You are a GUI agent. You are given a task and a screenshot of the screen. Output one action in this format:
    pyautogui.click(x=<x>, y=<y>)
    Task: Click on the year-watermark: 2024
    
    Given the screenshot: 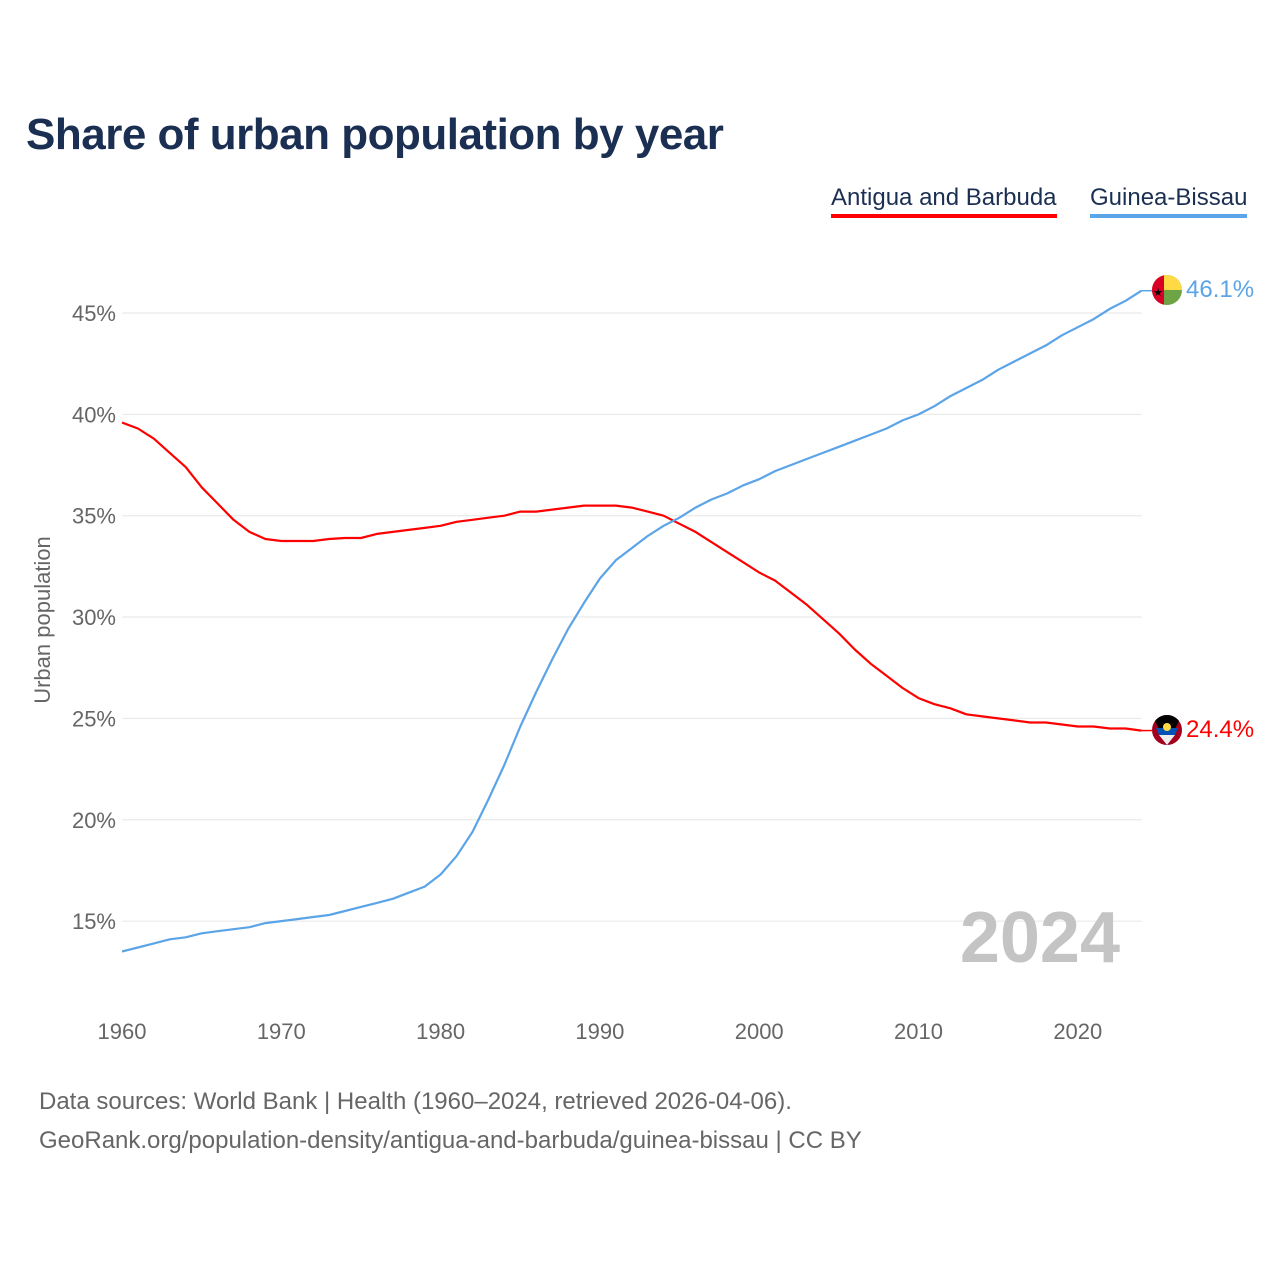 What is the action you would take?
    pyautogui.click(x=1040, y=938)
    